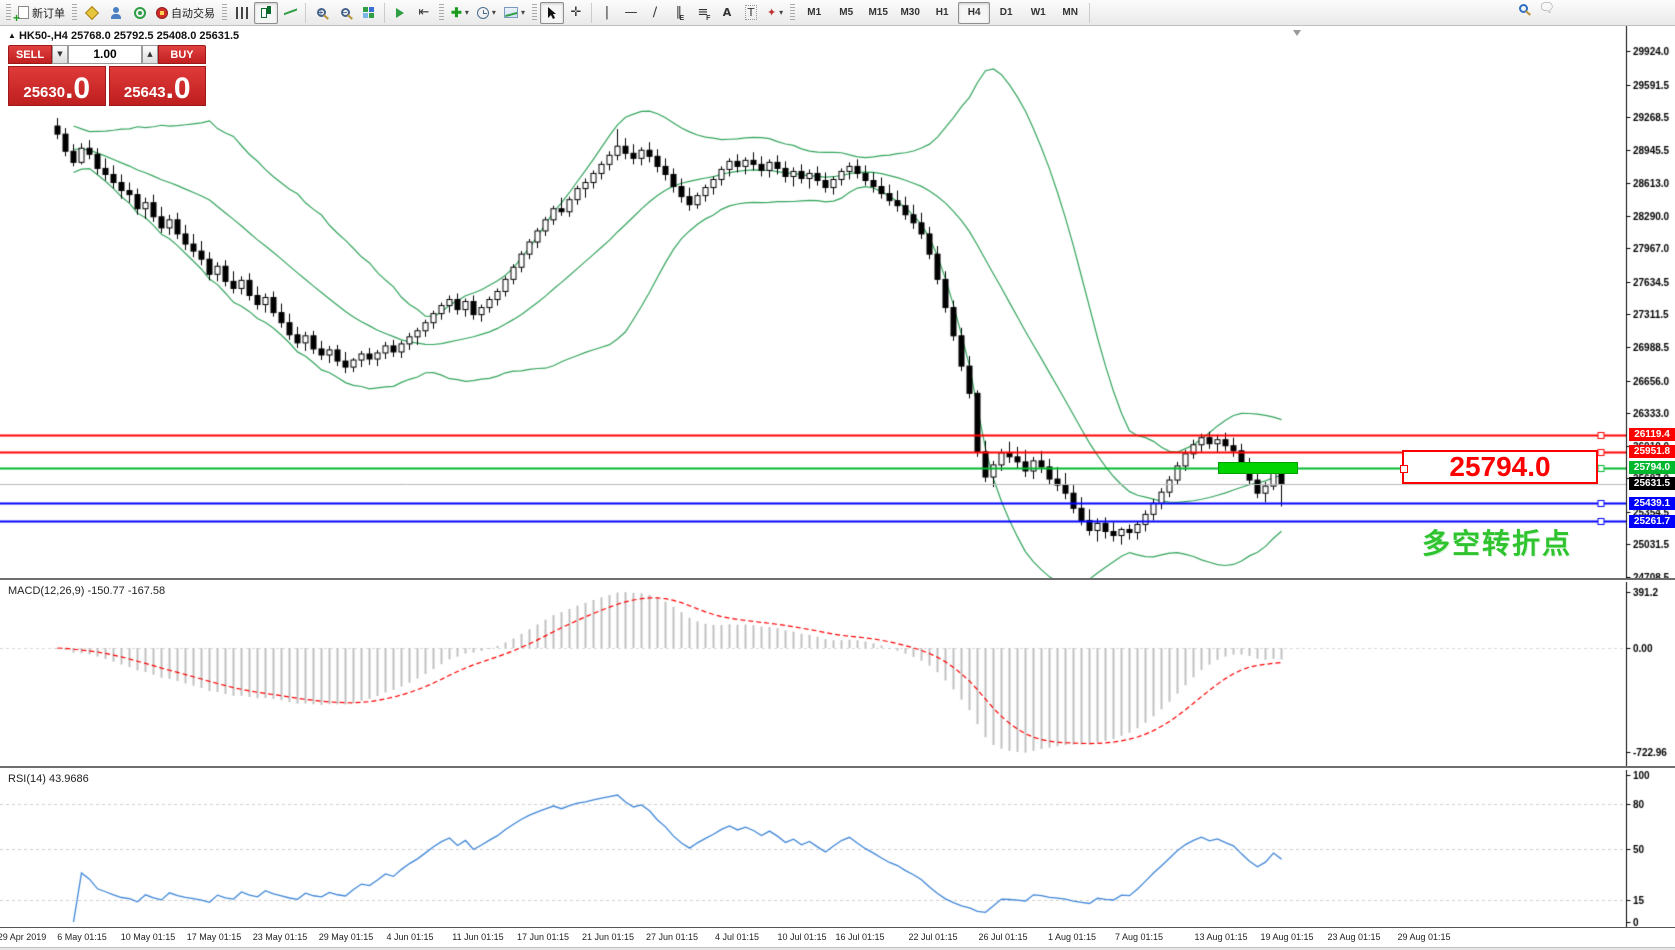  I want to click on trendline-icon: ∕, so click(655, 12).